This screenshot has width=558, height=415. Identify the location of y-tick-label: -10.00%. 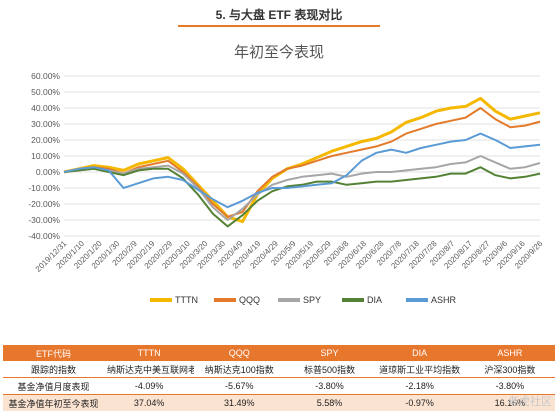
(44, 188).